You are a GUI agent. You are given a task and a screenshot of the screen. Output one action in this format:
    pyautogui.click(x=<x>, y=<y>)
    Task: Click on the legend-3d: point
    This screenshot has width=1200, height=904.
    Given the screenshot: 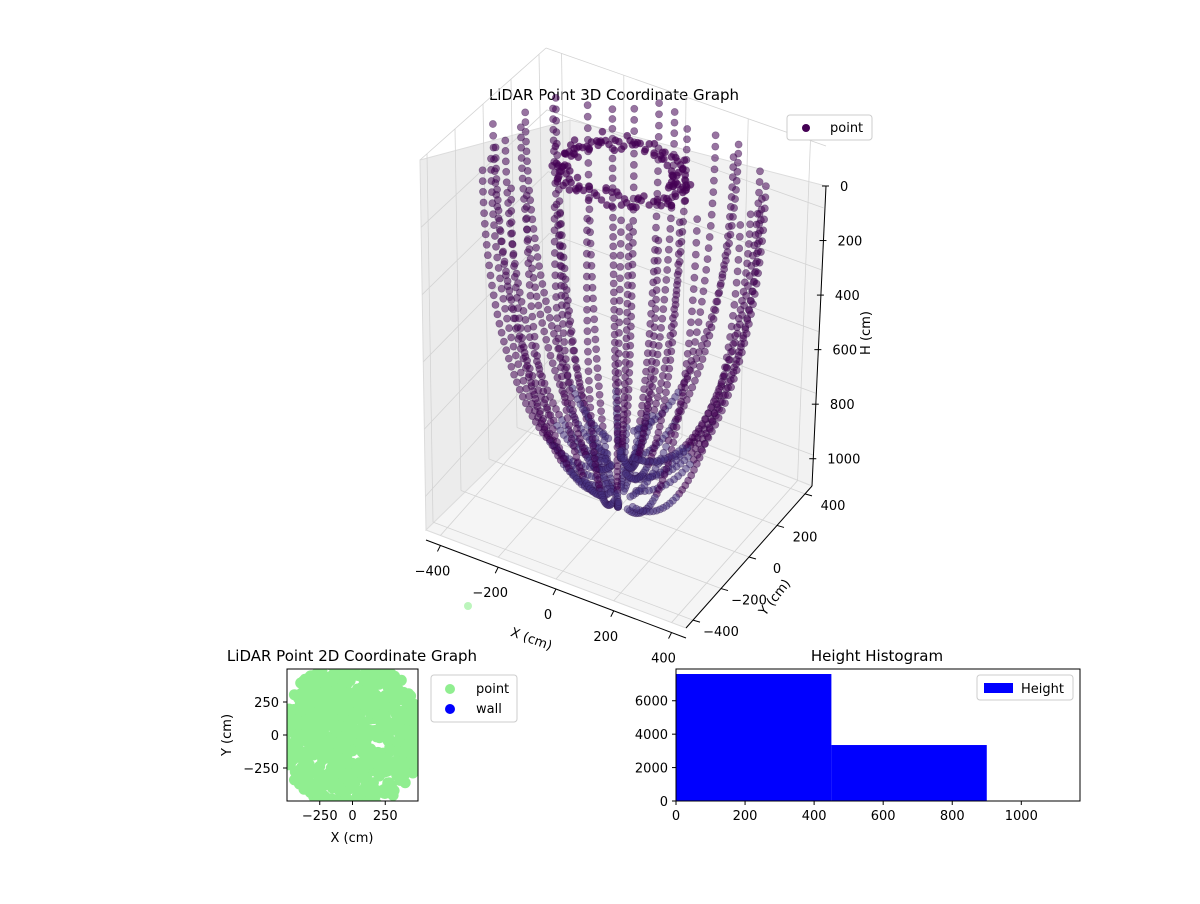 What is the action you would take?
    pyautogui.click(x=829, y=127)
    